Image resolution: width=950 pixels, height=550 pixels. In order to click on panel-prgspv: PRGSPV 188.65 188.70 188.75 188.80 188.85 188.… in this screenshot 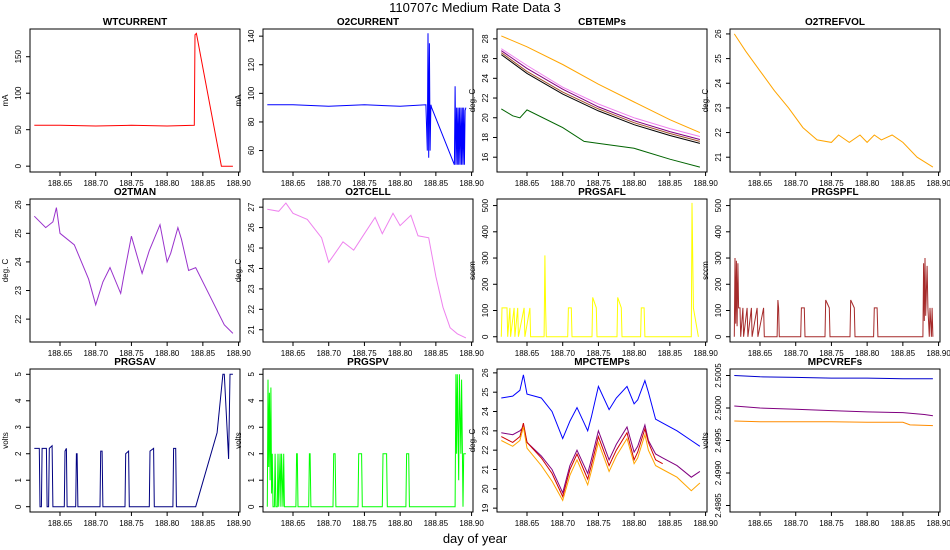, I will do `click(359, 442)`.